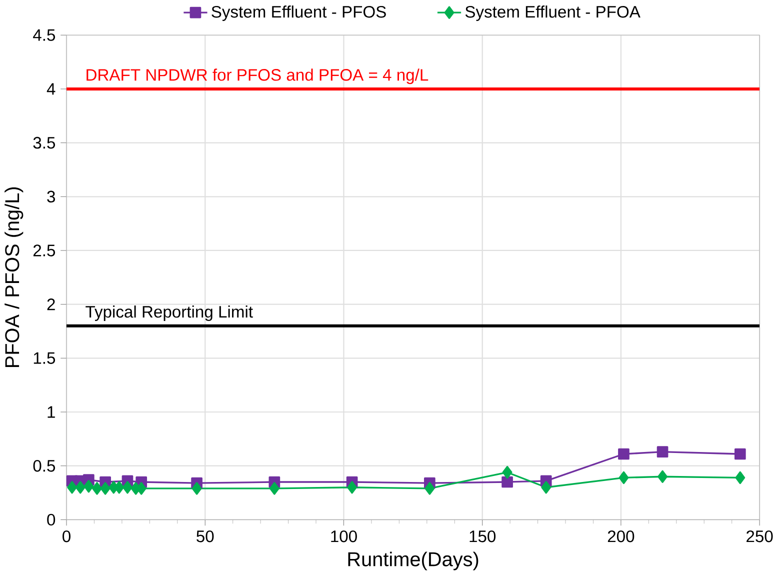 This screenshot has height=575, width=778. I want to click on y-tick-label: 4.5, so click(44, 35).